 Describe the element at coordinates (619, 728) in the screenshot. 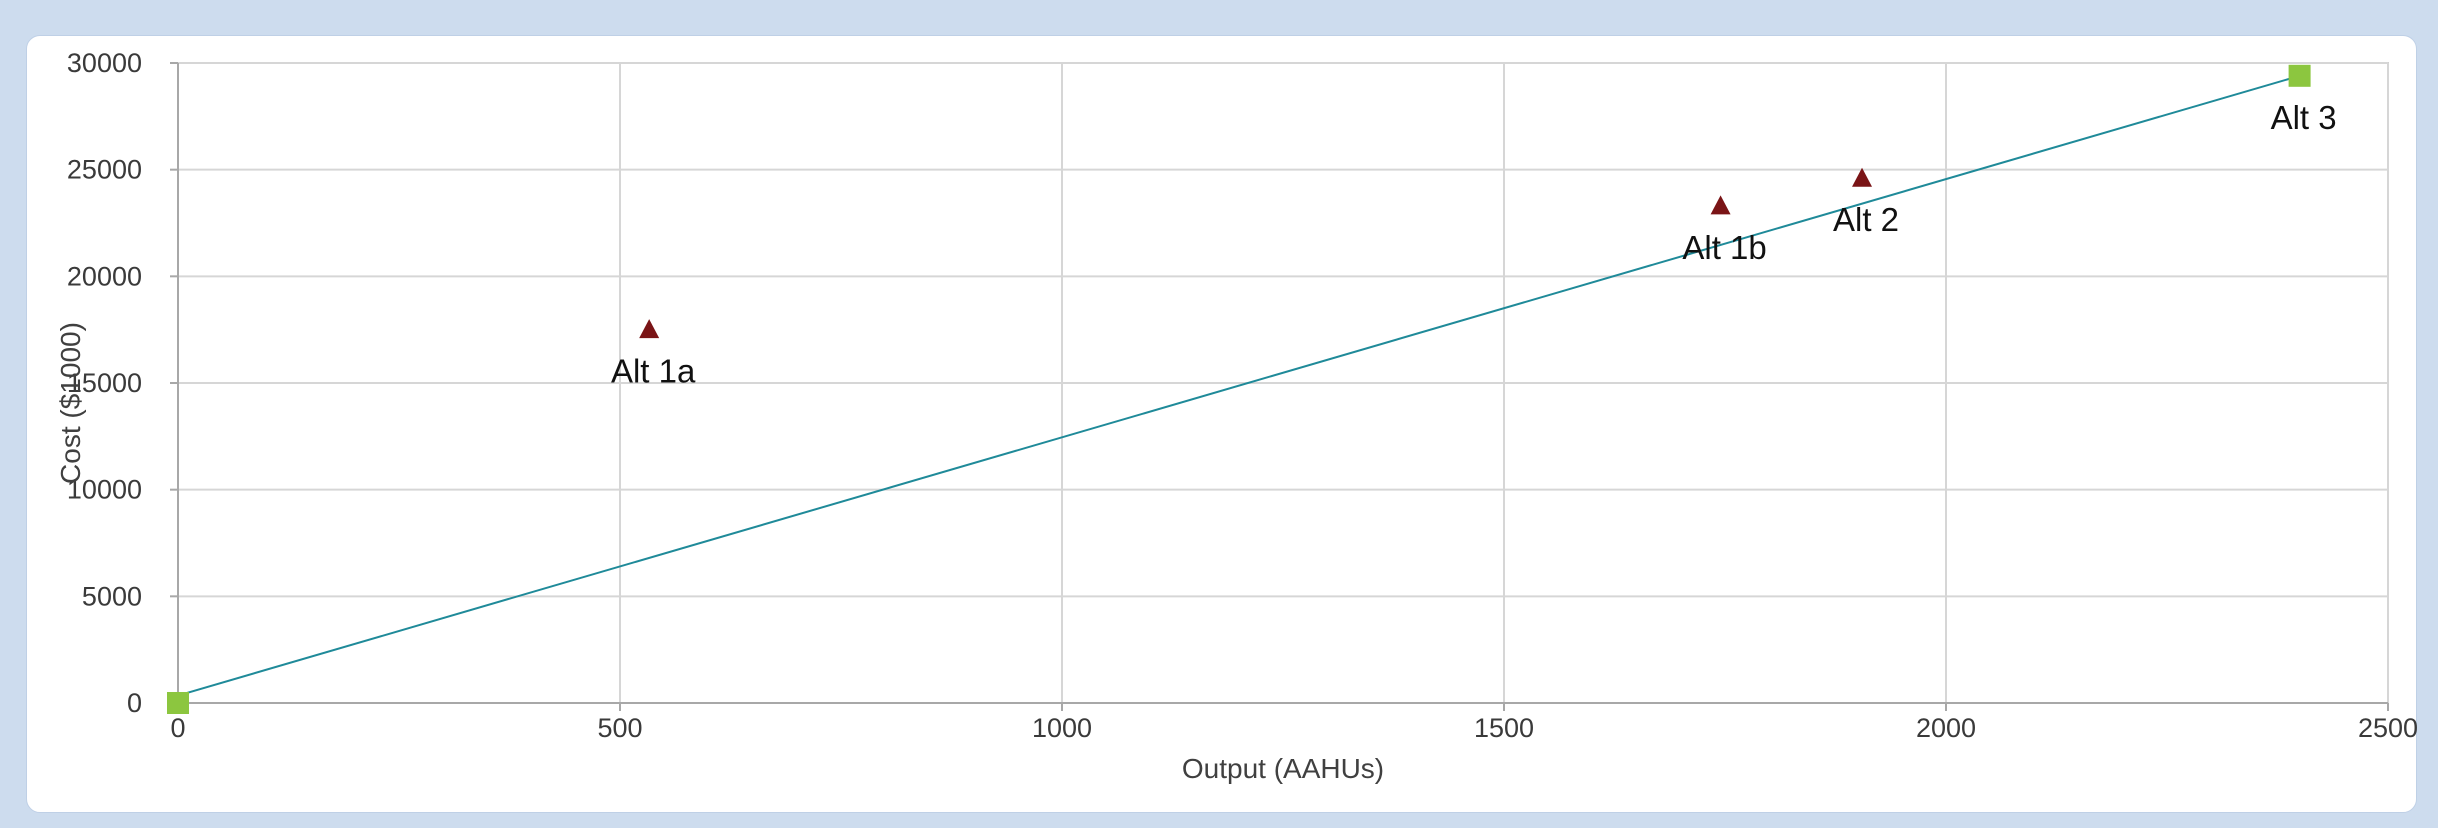

I see `x-tick-label: 500` at that location.